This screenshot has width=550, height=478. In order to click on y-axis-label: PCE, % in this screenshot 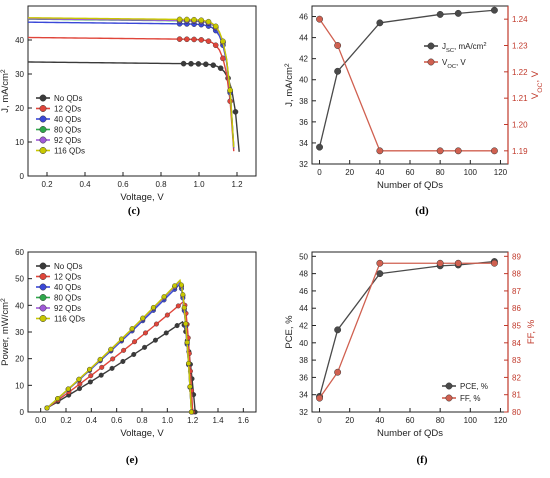, I will do `click(289, 332)`.